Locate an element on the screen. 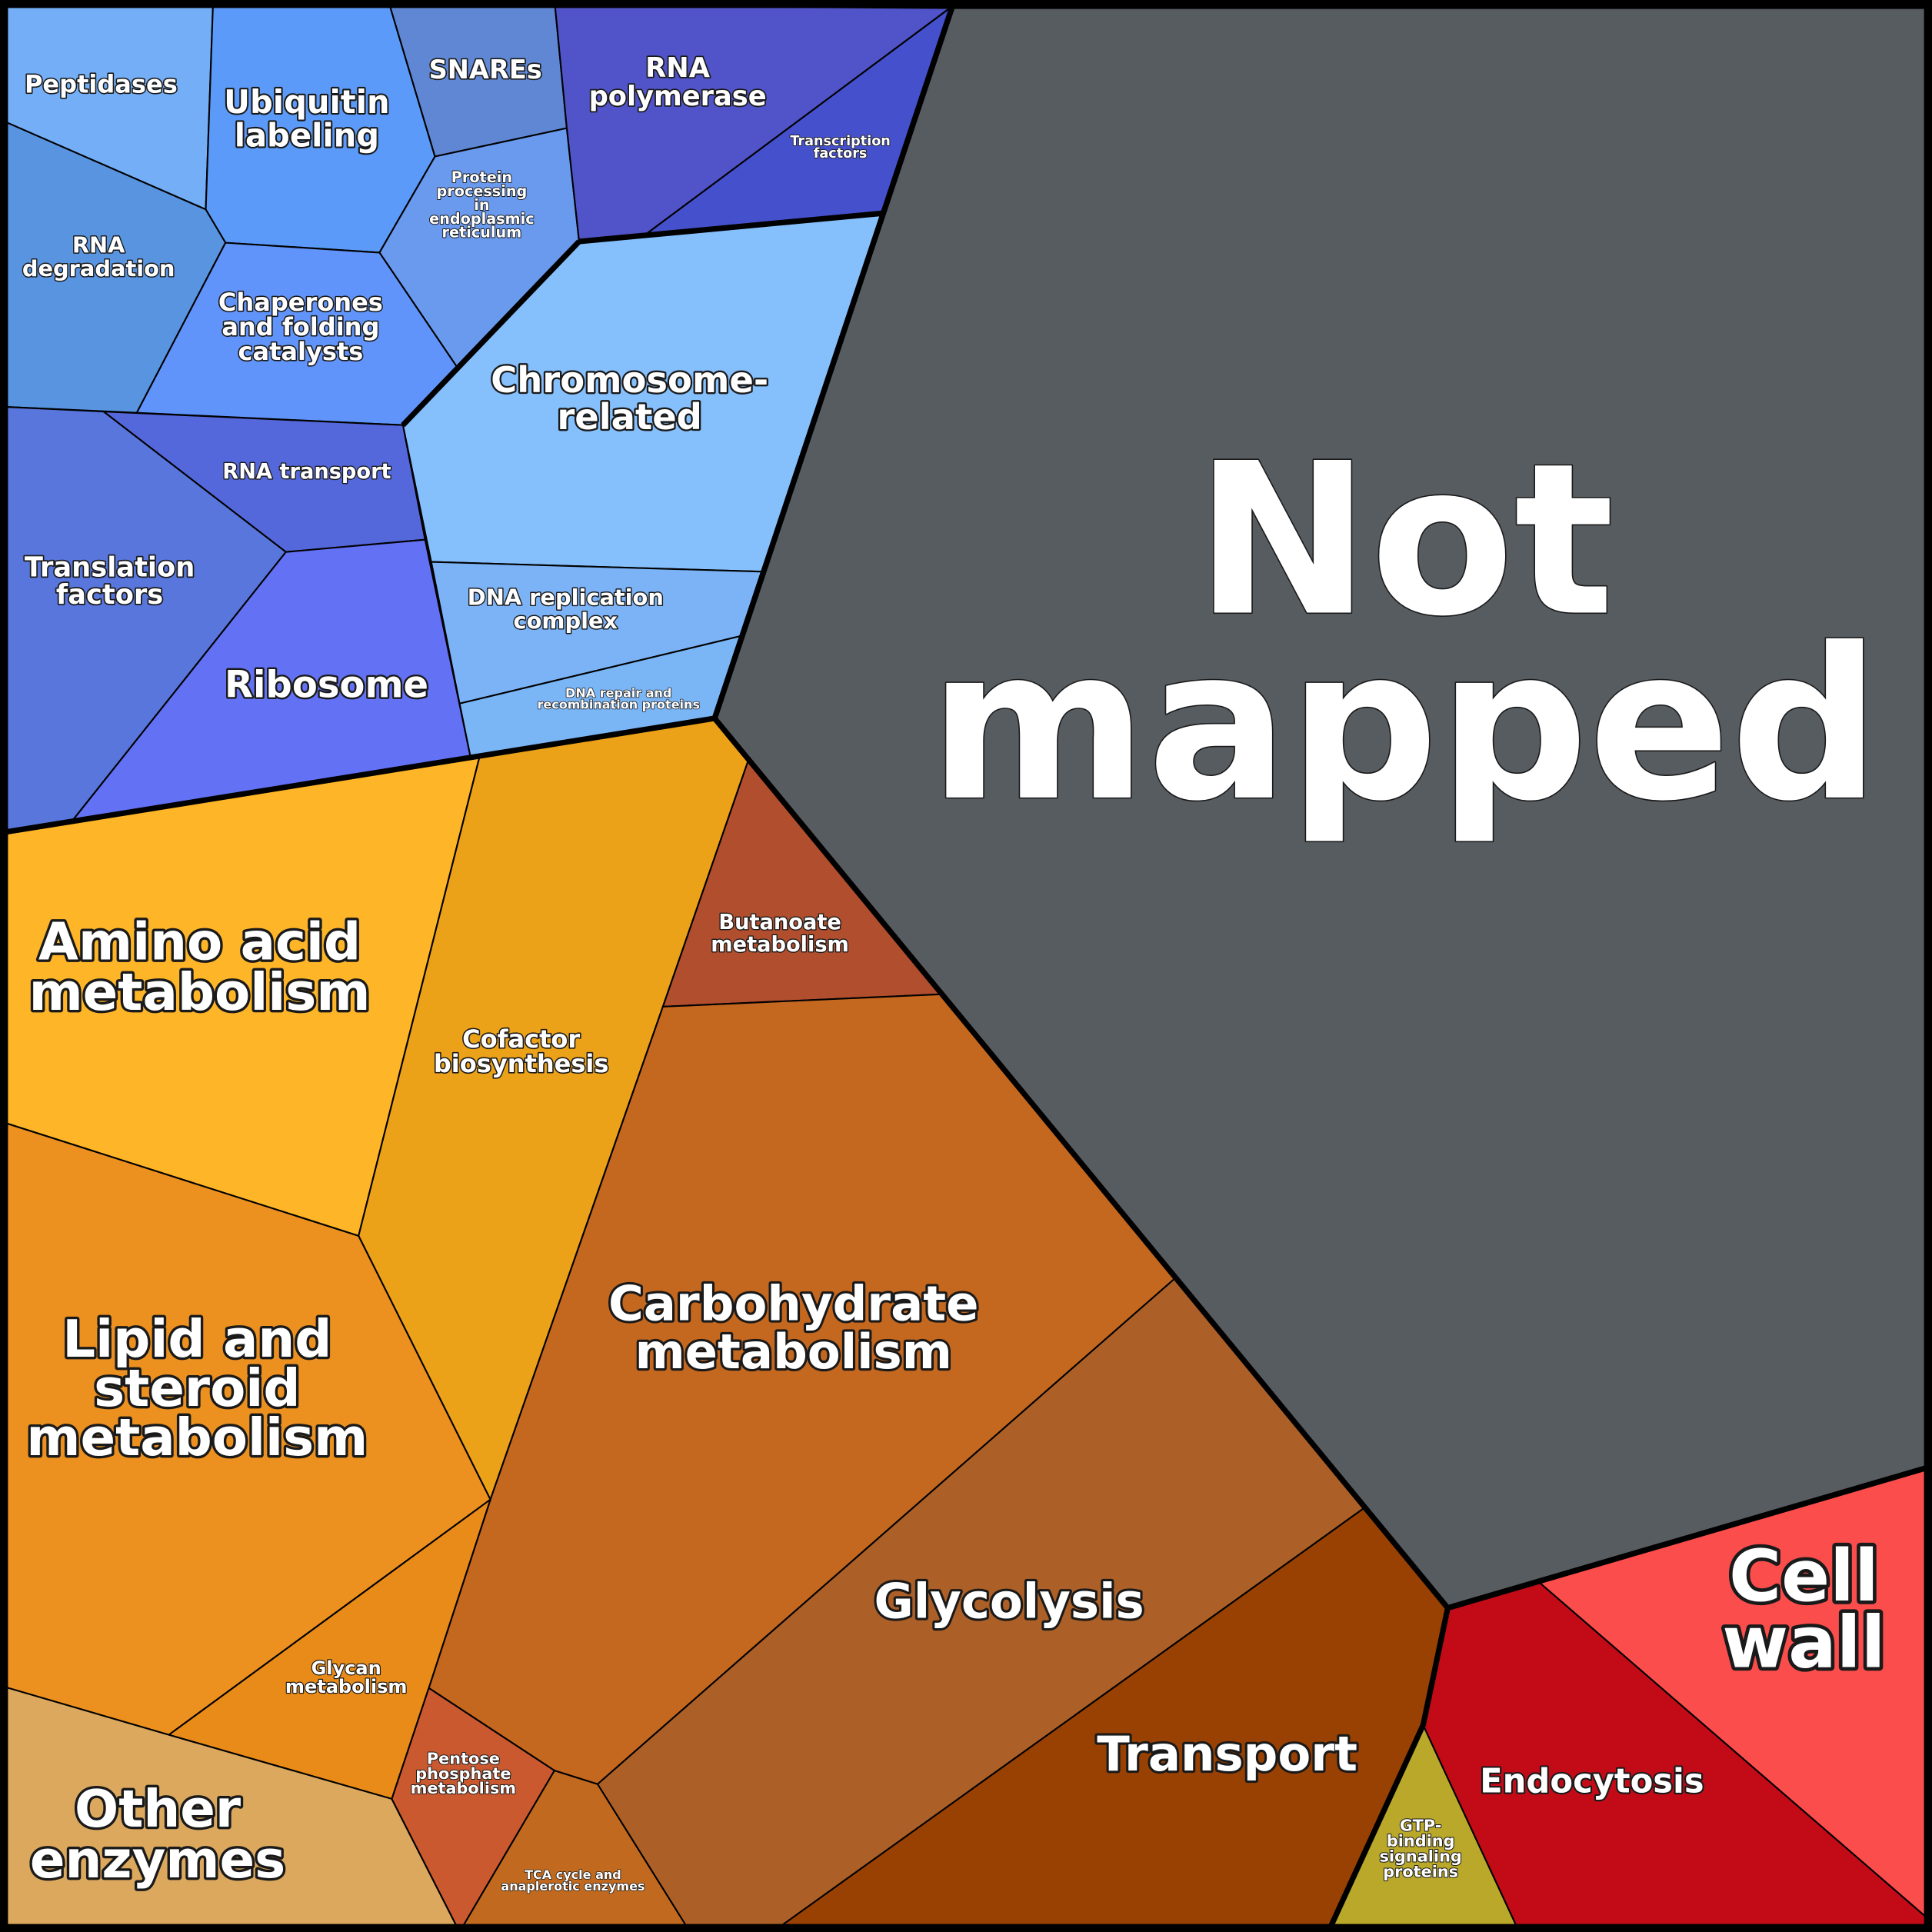  label-tca: TCA cycle and anaplerotic enzymes is located at coordinates (573, 1880).